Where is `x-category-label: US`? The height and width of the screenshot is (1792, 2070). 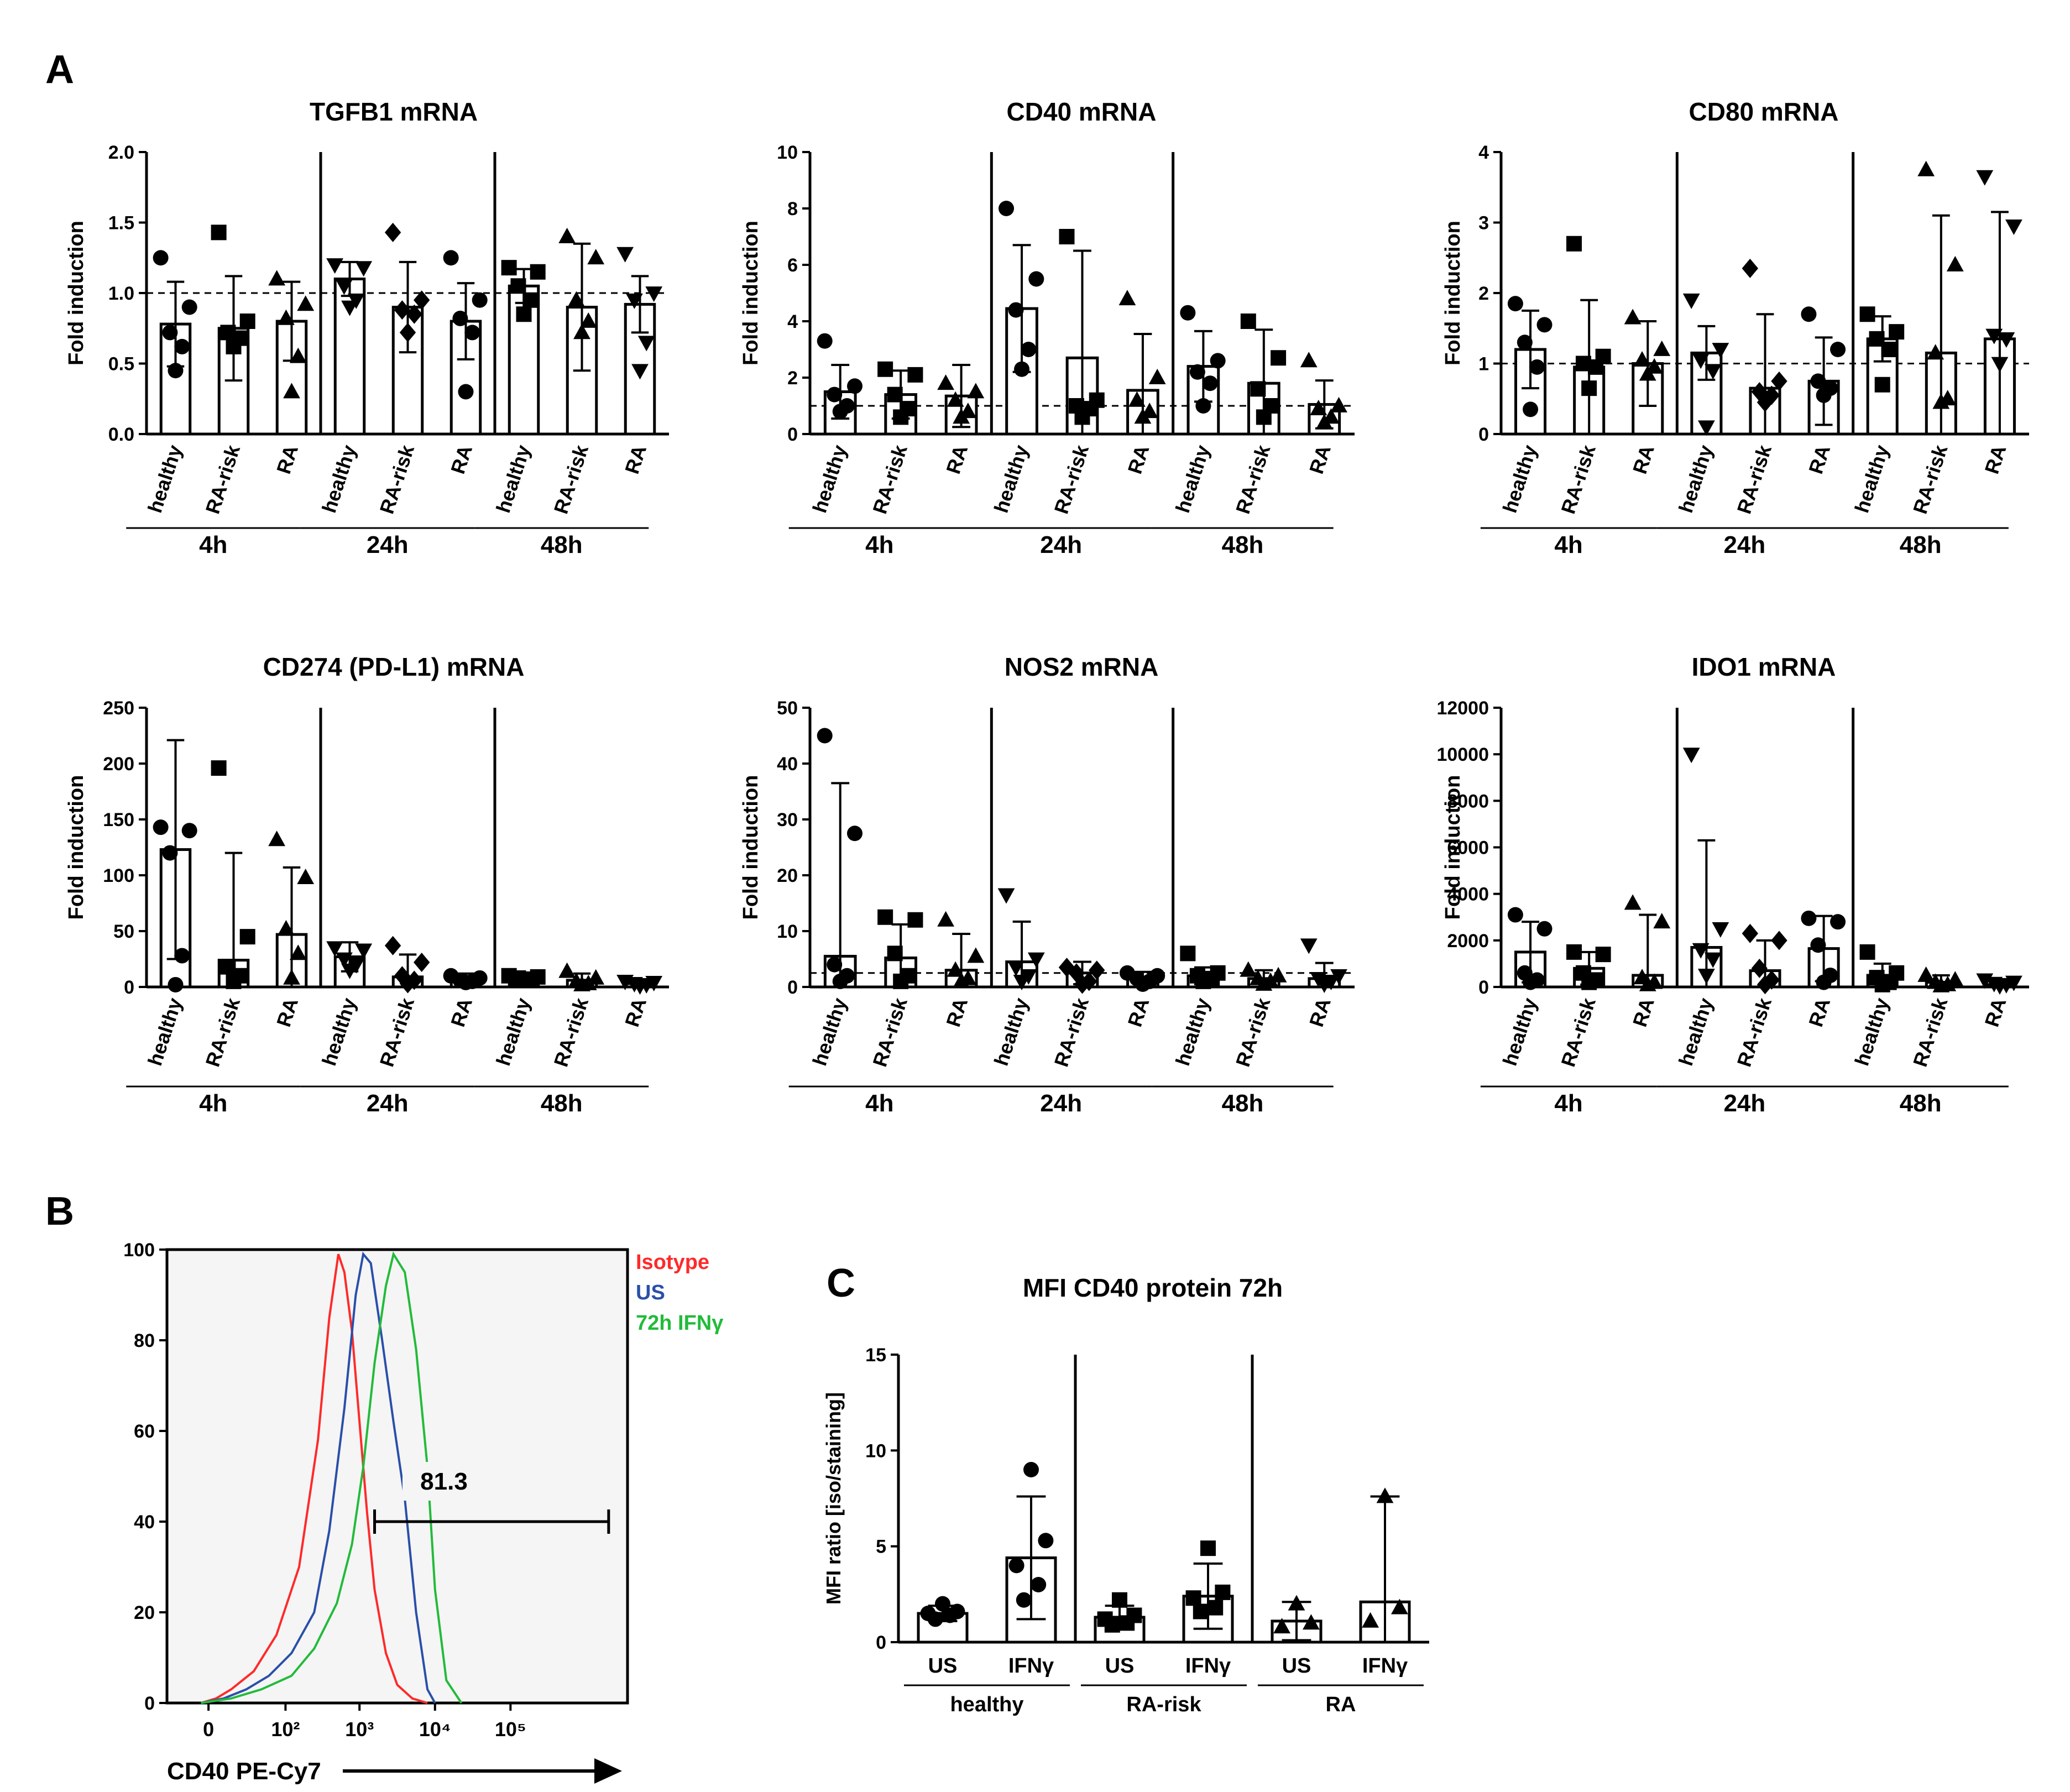 x-category-label: US is located at coordinates (1120, 1666).